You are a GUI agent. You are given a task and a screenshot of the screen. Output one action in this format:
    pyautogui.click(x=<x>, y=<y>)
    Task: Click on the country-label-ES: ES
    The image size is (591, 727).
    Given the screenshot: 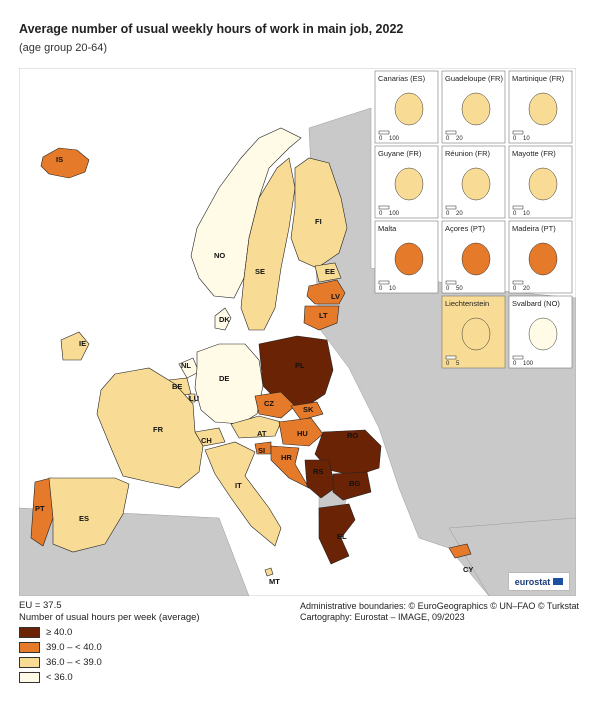 What is the action you would take?
    pyautogui.click(x=84, y=518)
    